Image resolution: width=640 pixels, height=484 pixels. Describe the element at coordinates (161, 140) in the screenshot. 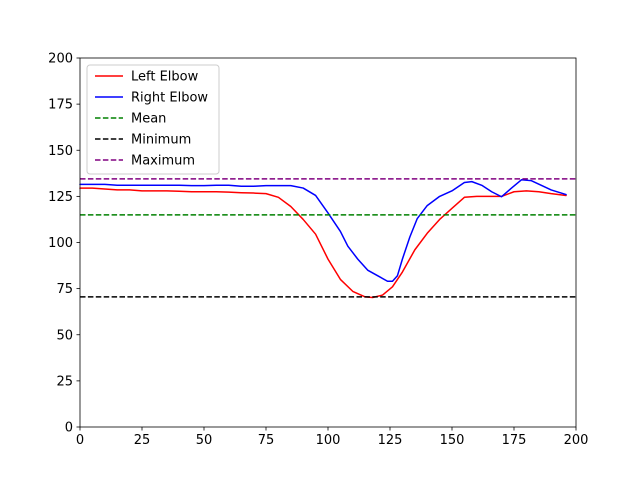

I see `legend-label-minimum: Minimum` at that location.